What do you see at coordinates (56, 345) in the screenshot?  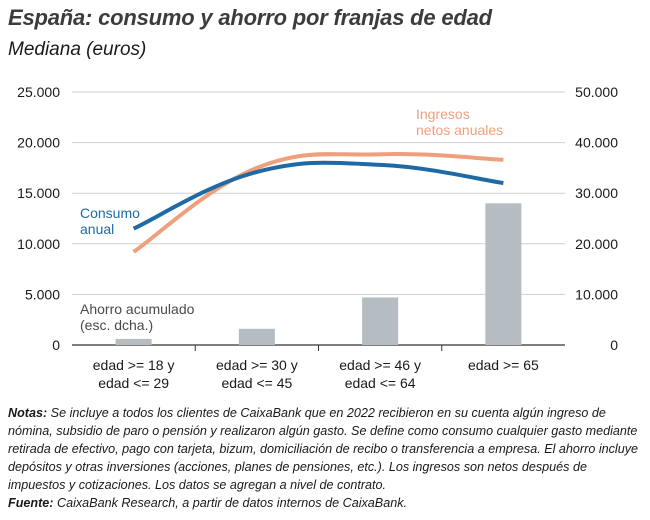 I see `left-tick-label: 0` at bounding box center [56, 345].